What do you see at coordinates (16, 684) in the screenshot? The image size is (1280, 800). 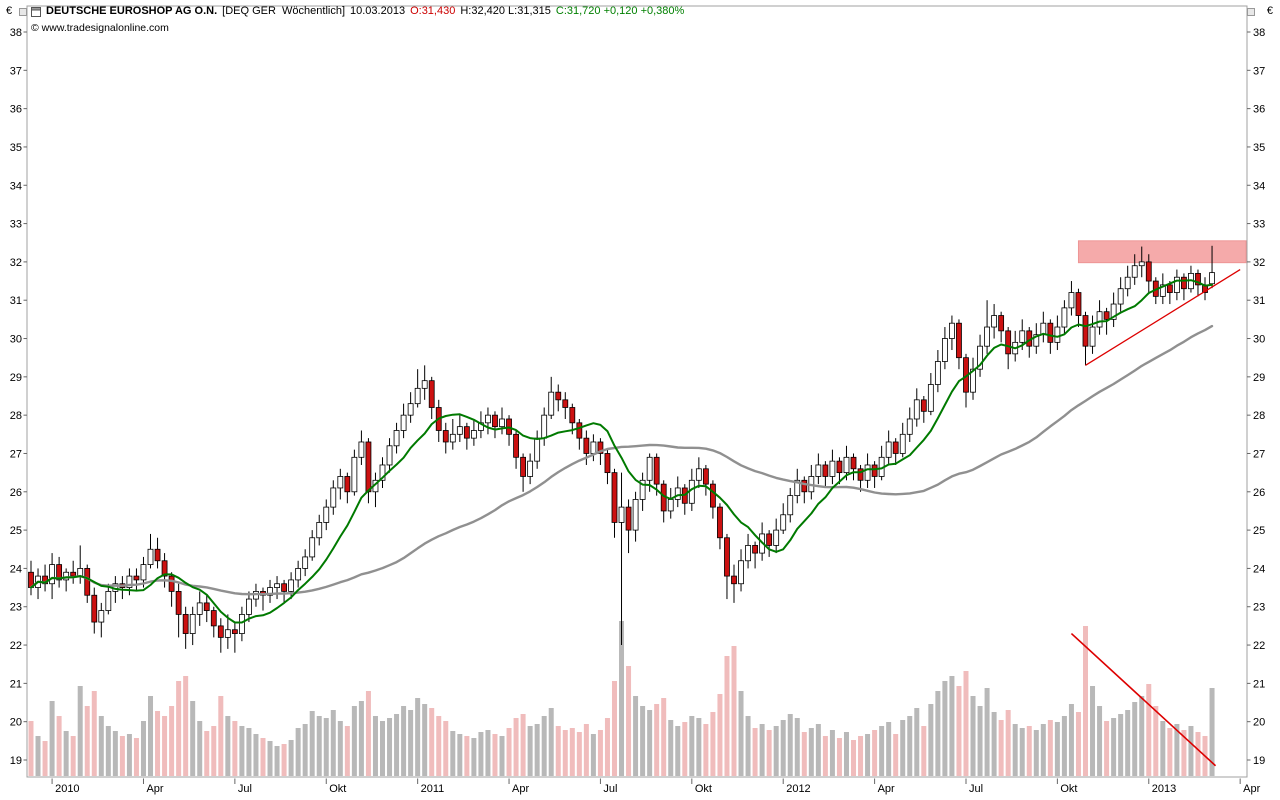 I see `price-axis-label-left: 21` at bounding box center [16, 684].